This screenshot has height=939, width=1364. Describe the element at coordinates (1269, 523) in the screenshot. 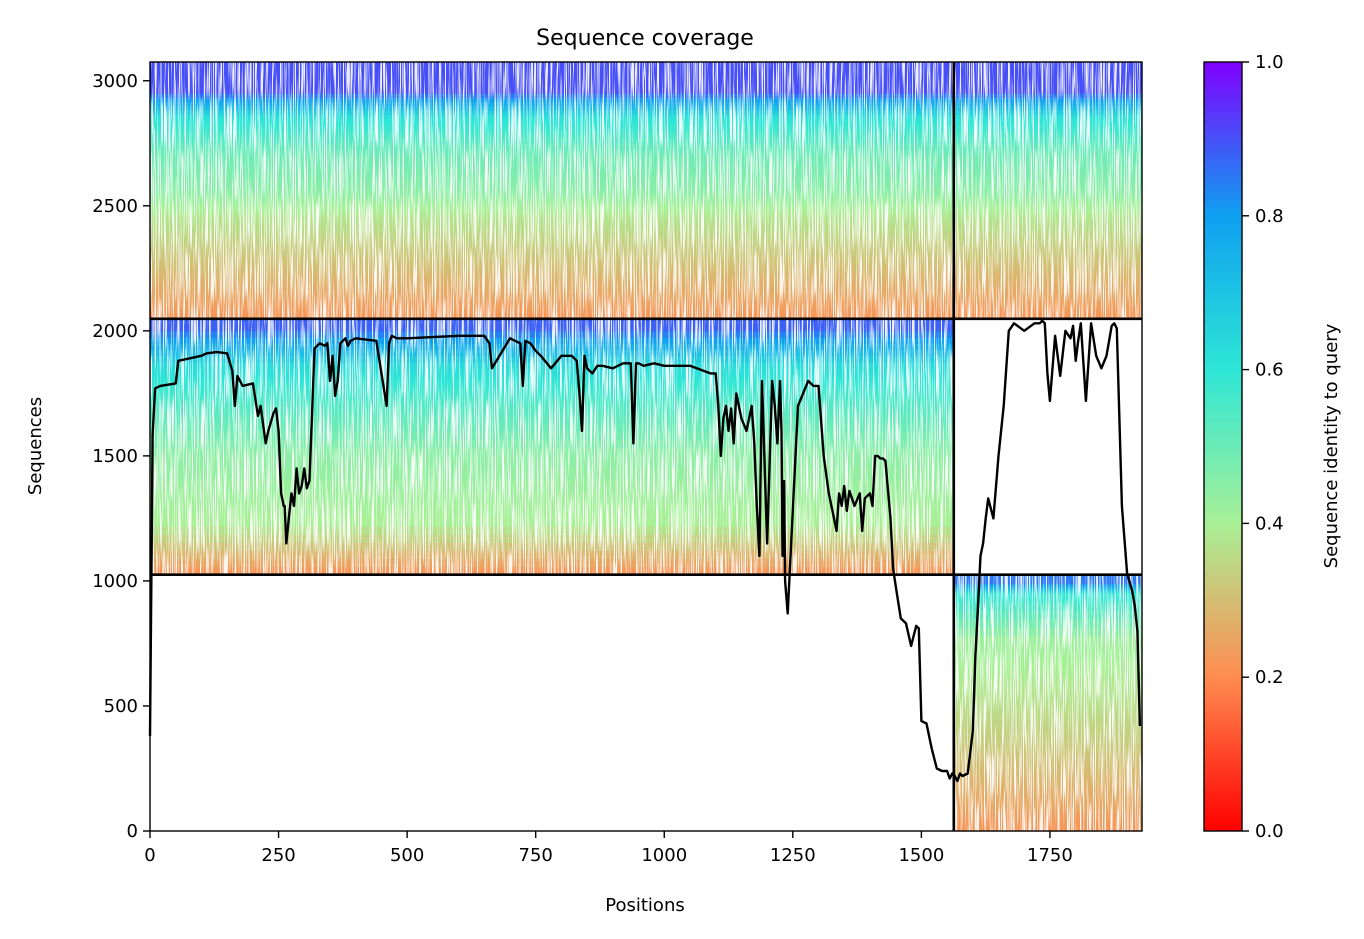

I see `colorbar-tick-label: 0.4` at that location.